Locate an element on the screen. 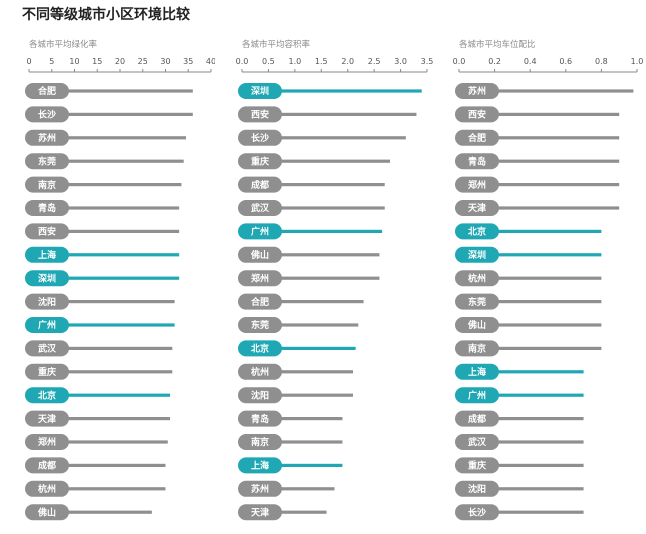 Image resolution: width=646 pixels, height=534 pixels. category-label: 广州 is located at coordinates (47, 325).